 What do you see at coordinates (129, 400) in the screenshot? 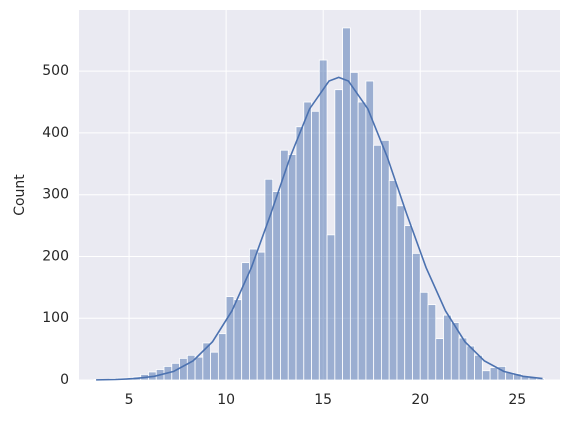
I see `x-tick-label: 5` at bounding box center [129, 400].